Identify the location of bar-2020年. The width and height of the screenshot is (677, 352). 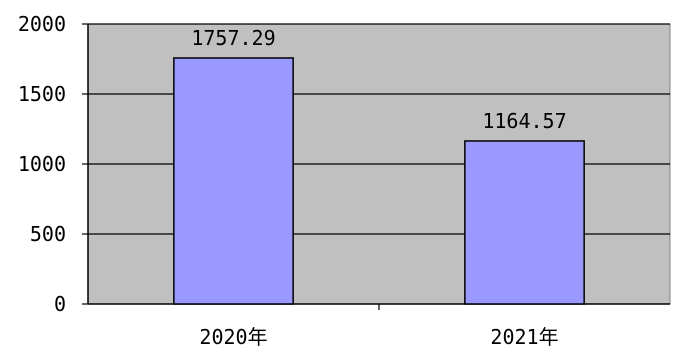
(233, 181).